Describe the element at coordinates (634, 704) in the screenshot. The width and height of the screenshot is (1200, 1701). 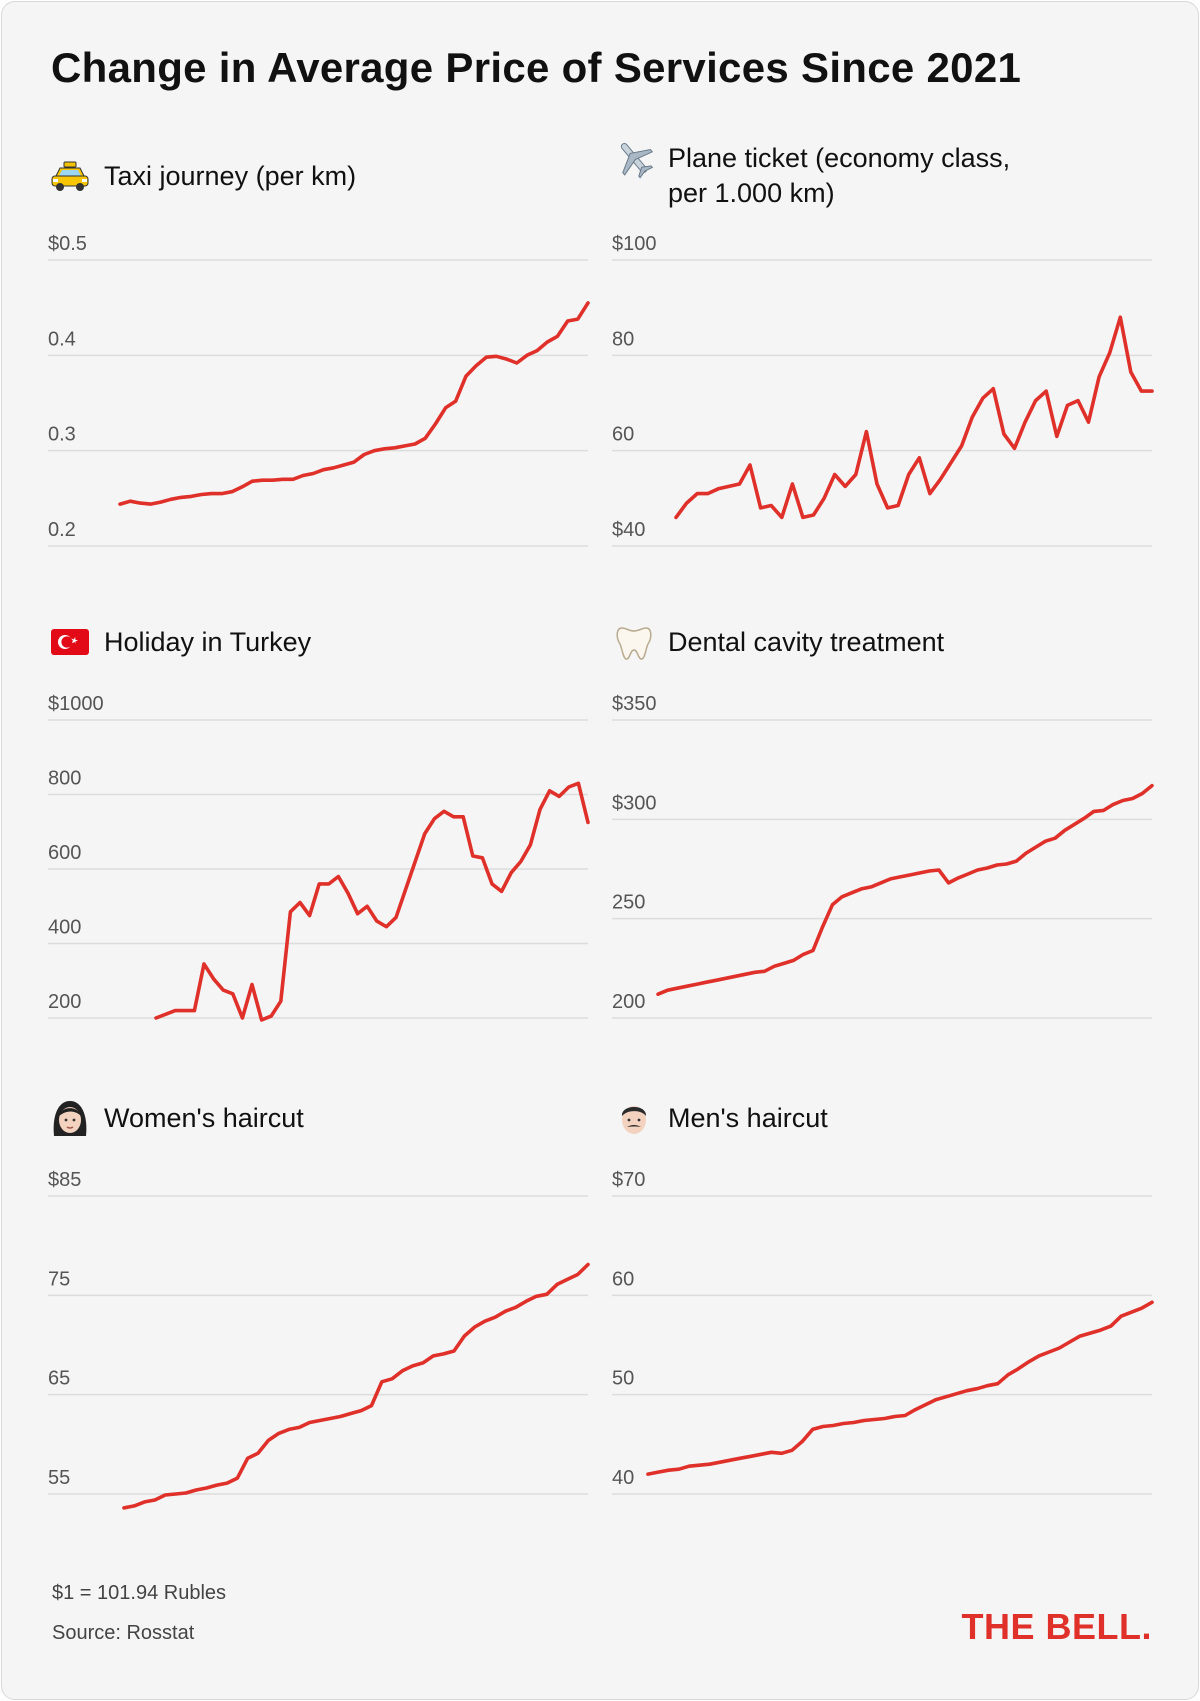
I see `y-tick-label: $350` at that location.